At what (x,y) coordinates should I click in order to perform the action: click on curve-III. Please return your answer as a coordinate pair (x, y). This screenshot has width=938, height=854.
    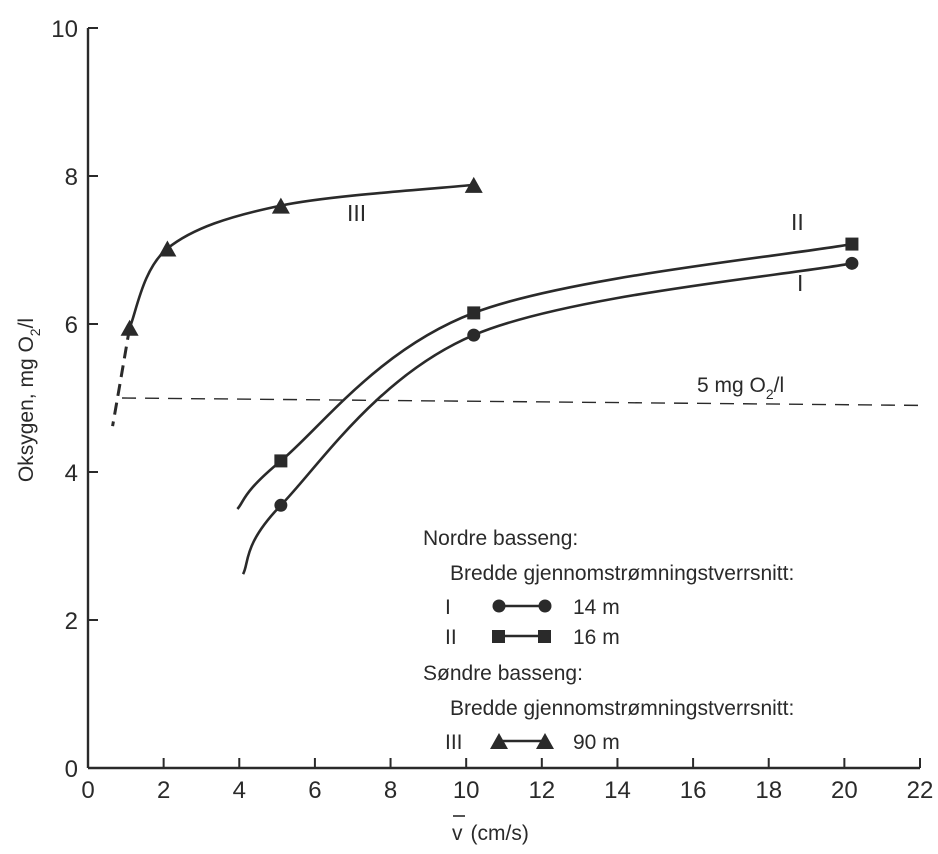
    Looking at the image, I should click on (301, 256).